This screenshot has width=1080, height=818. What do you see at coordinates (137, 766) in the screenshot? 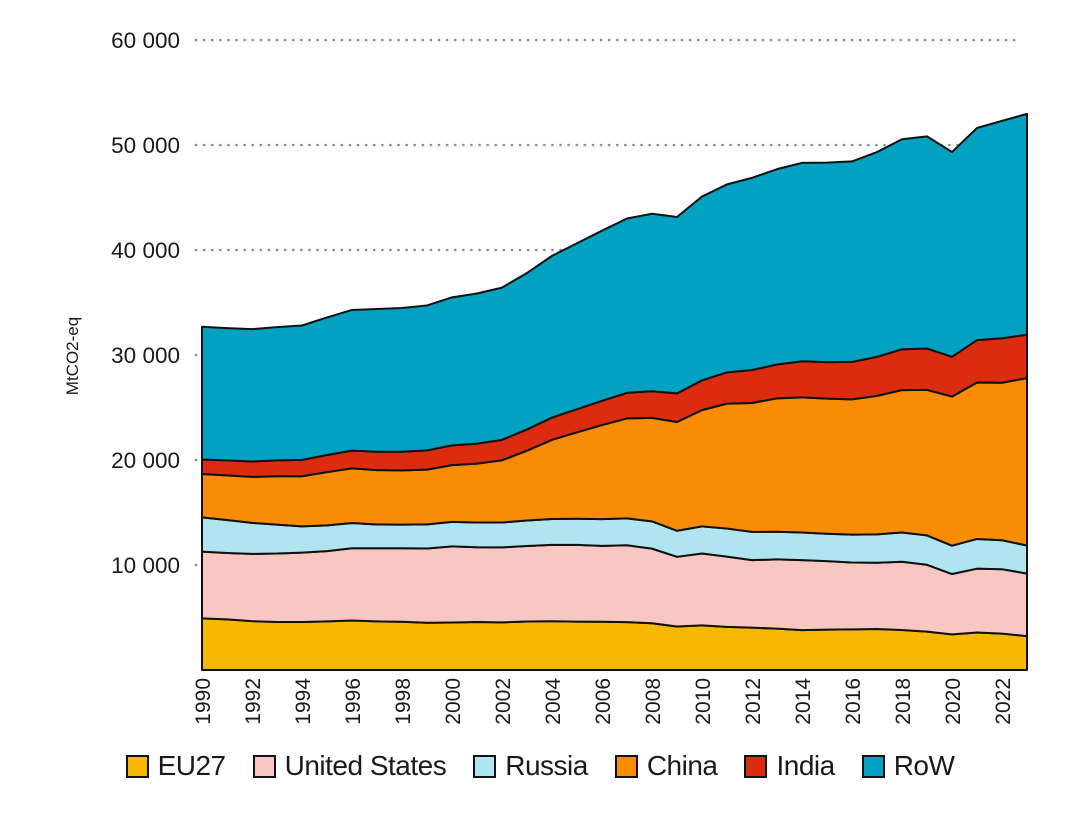
I see `legend-swatch-eu27` at bounding box center [137, 766].